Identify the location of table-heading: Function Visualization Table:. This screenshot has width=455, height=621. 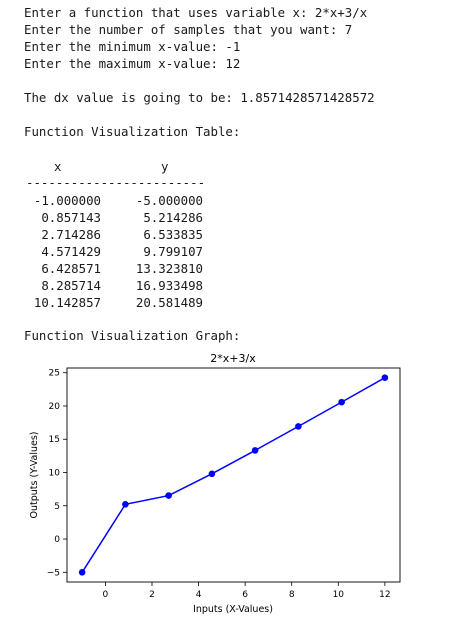
(132, 131).